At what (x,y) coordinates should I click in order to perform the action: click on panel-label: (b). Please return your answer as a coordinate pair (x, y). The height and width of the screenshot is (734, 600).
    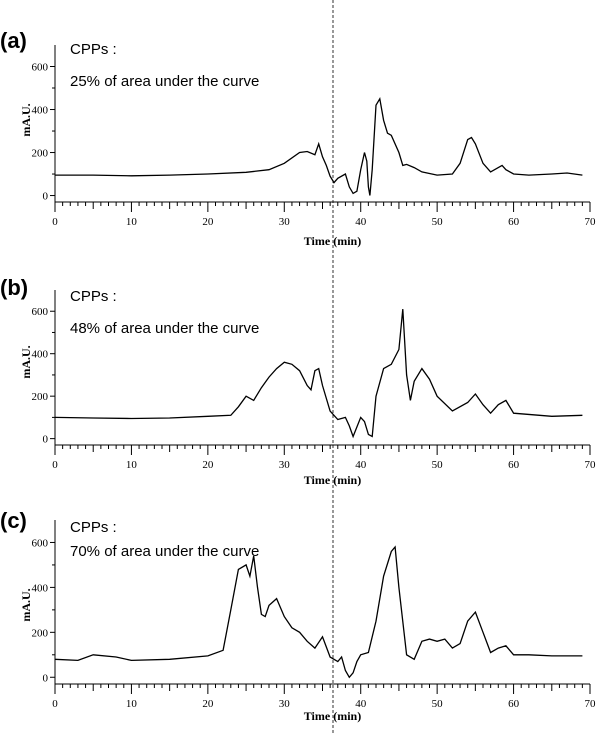
    Looking at the image, I should click on (14, 287).